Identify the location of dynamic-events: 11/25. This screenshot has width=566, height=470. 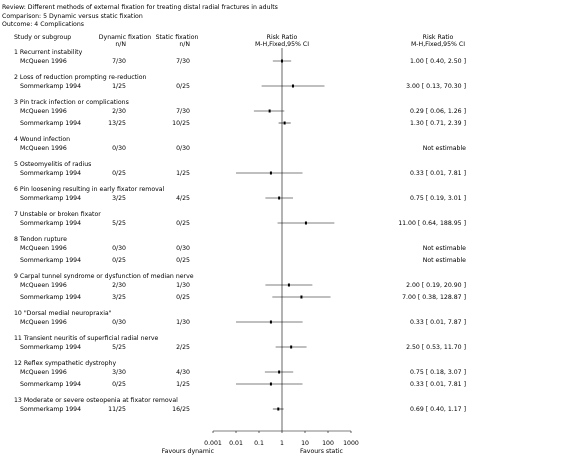
(117, 409).